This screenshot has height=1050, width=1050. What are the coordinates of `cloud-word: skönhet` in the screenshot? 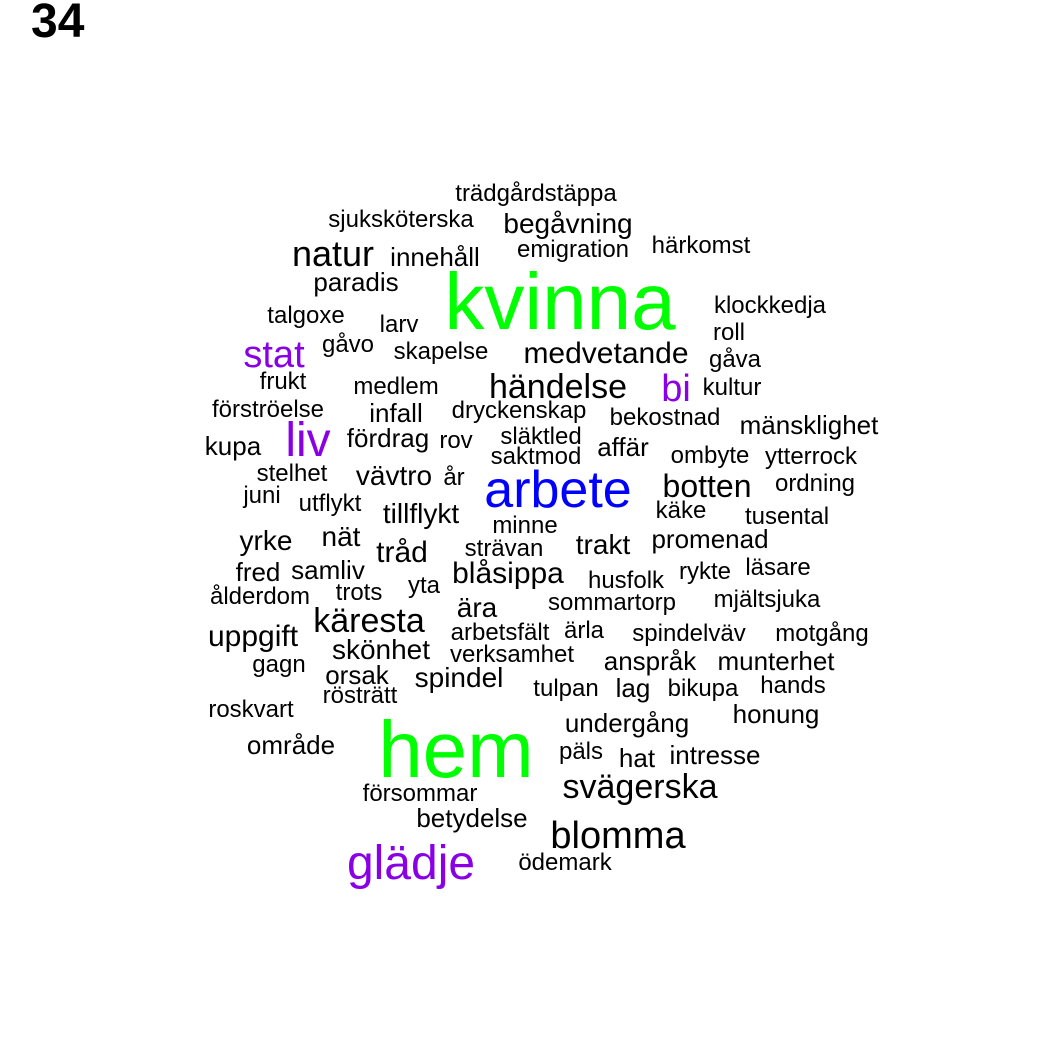 It's located at (381, 649).